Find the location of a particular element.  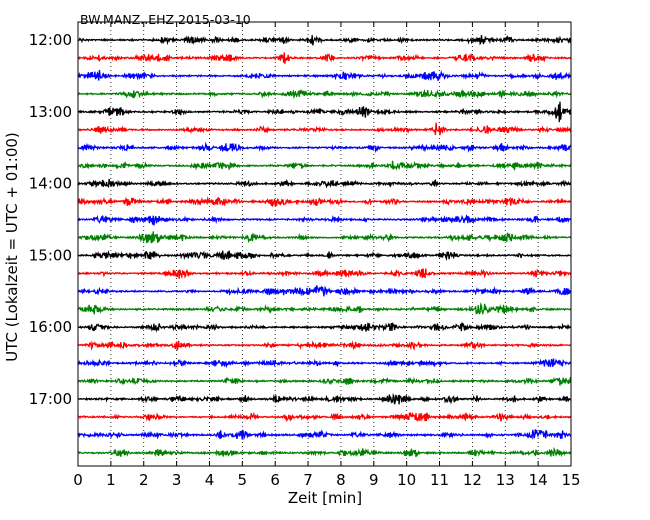

x-tick-label: 4 is located at coordinates (210, 480).